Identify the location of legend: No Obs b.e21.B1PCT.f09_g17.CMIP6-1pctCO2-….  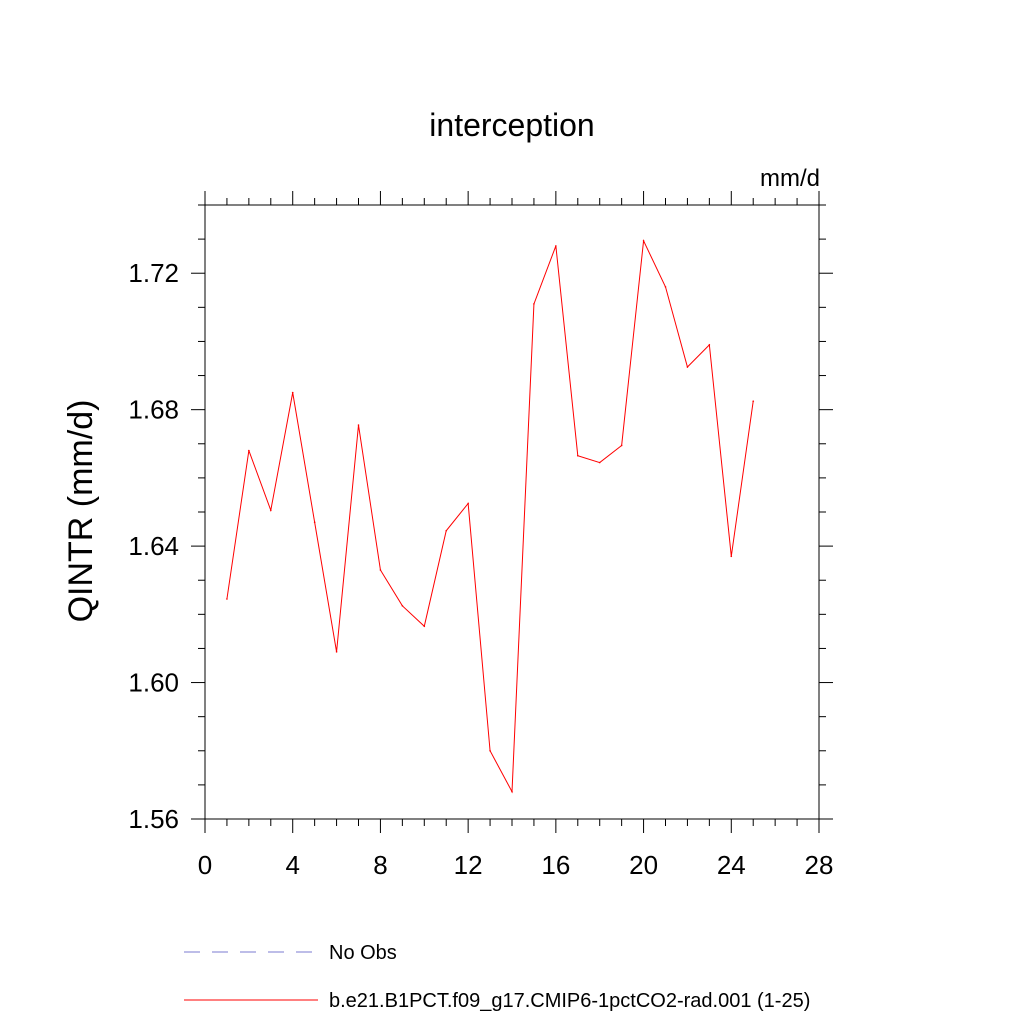
(497, 977).